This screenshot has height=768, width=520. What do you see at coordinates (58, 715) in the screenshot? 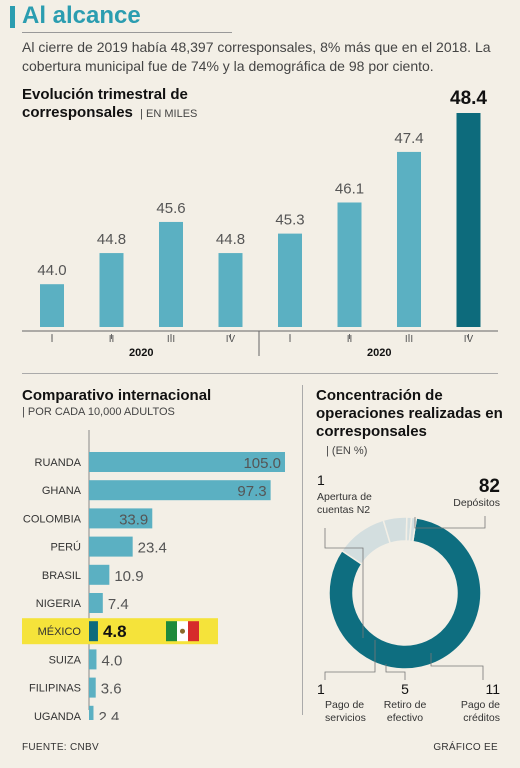
I see `country-label: UGANDA` at bounding box center [58, 715].